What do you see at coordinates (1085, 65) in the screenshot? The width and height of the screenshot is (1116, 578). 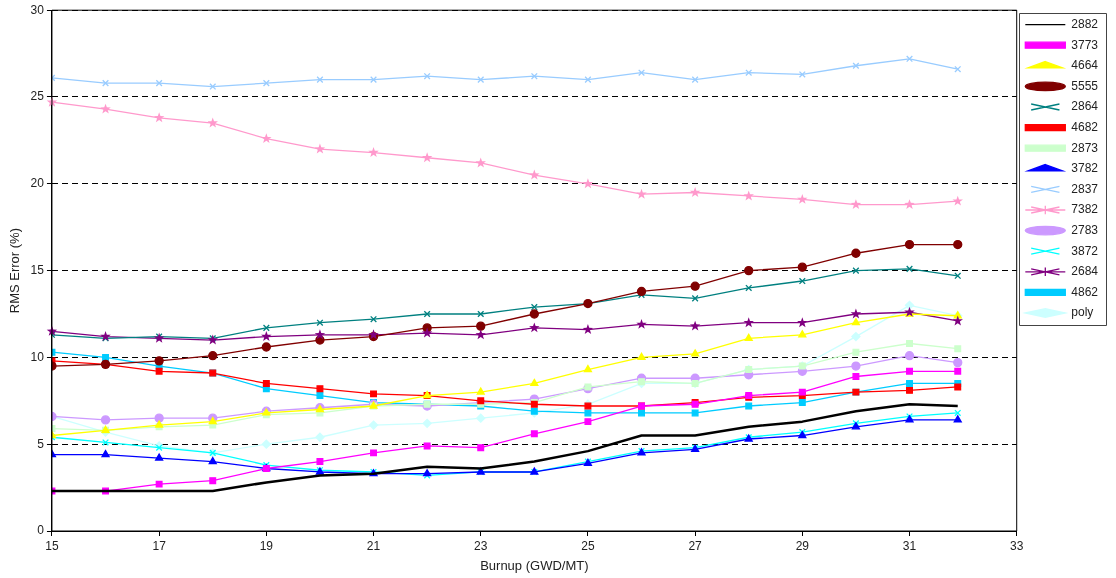 I see `legend-label: 4664` at bounding box center [1085, 65].